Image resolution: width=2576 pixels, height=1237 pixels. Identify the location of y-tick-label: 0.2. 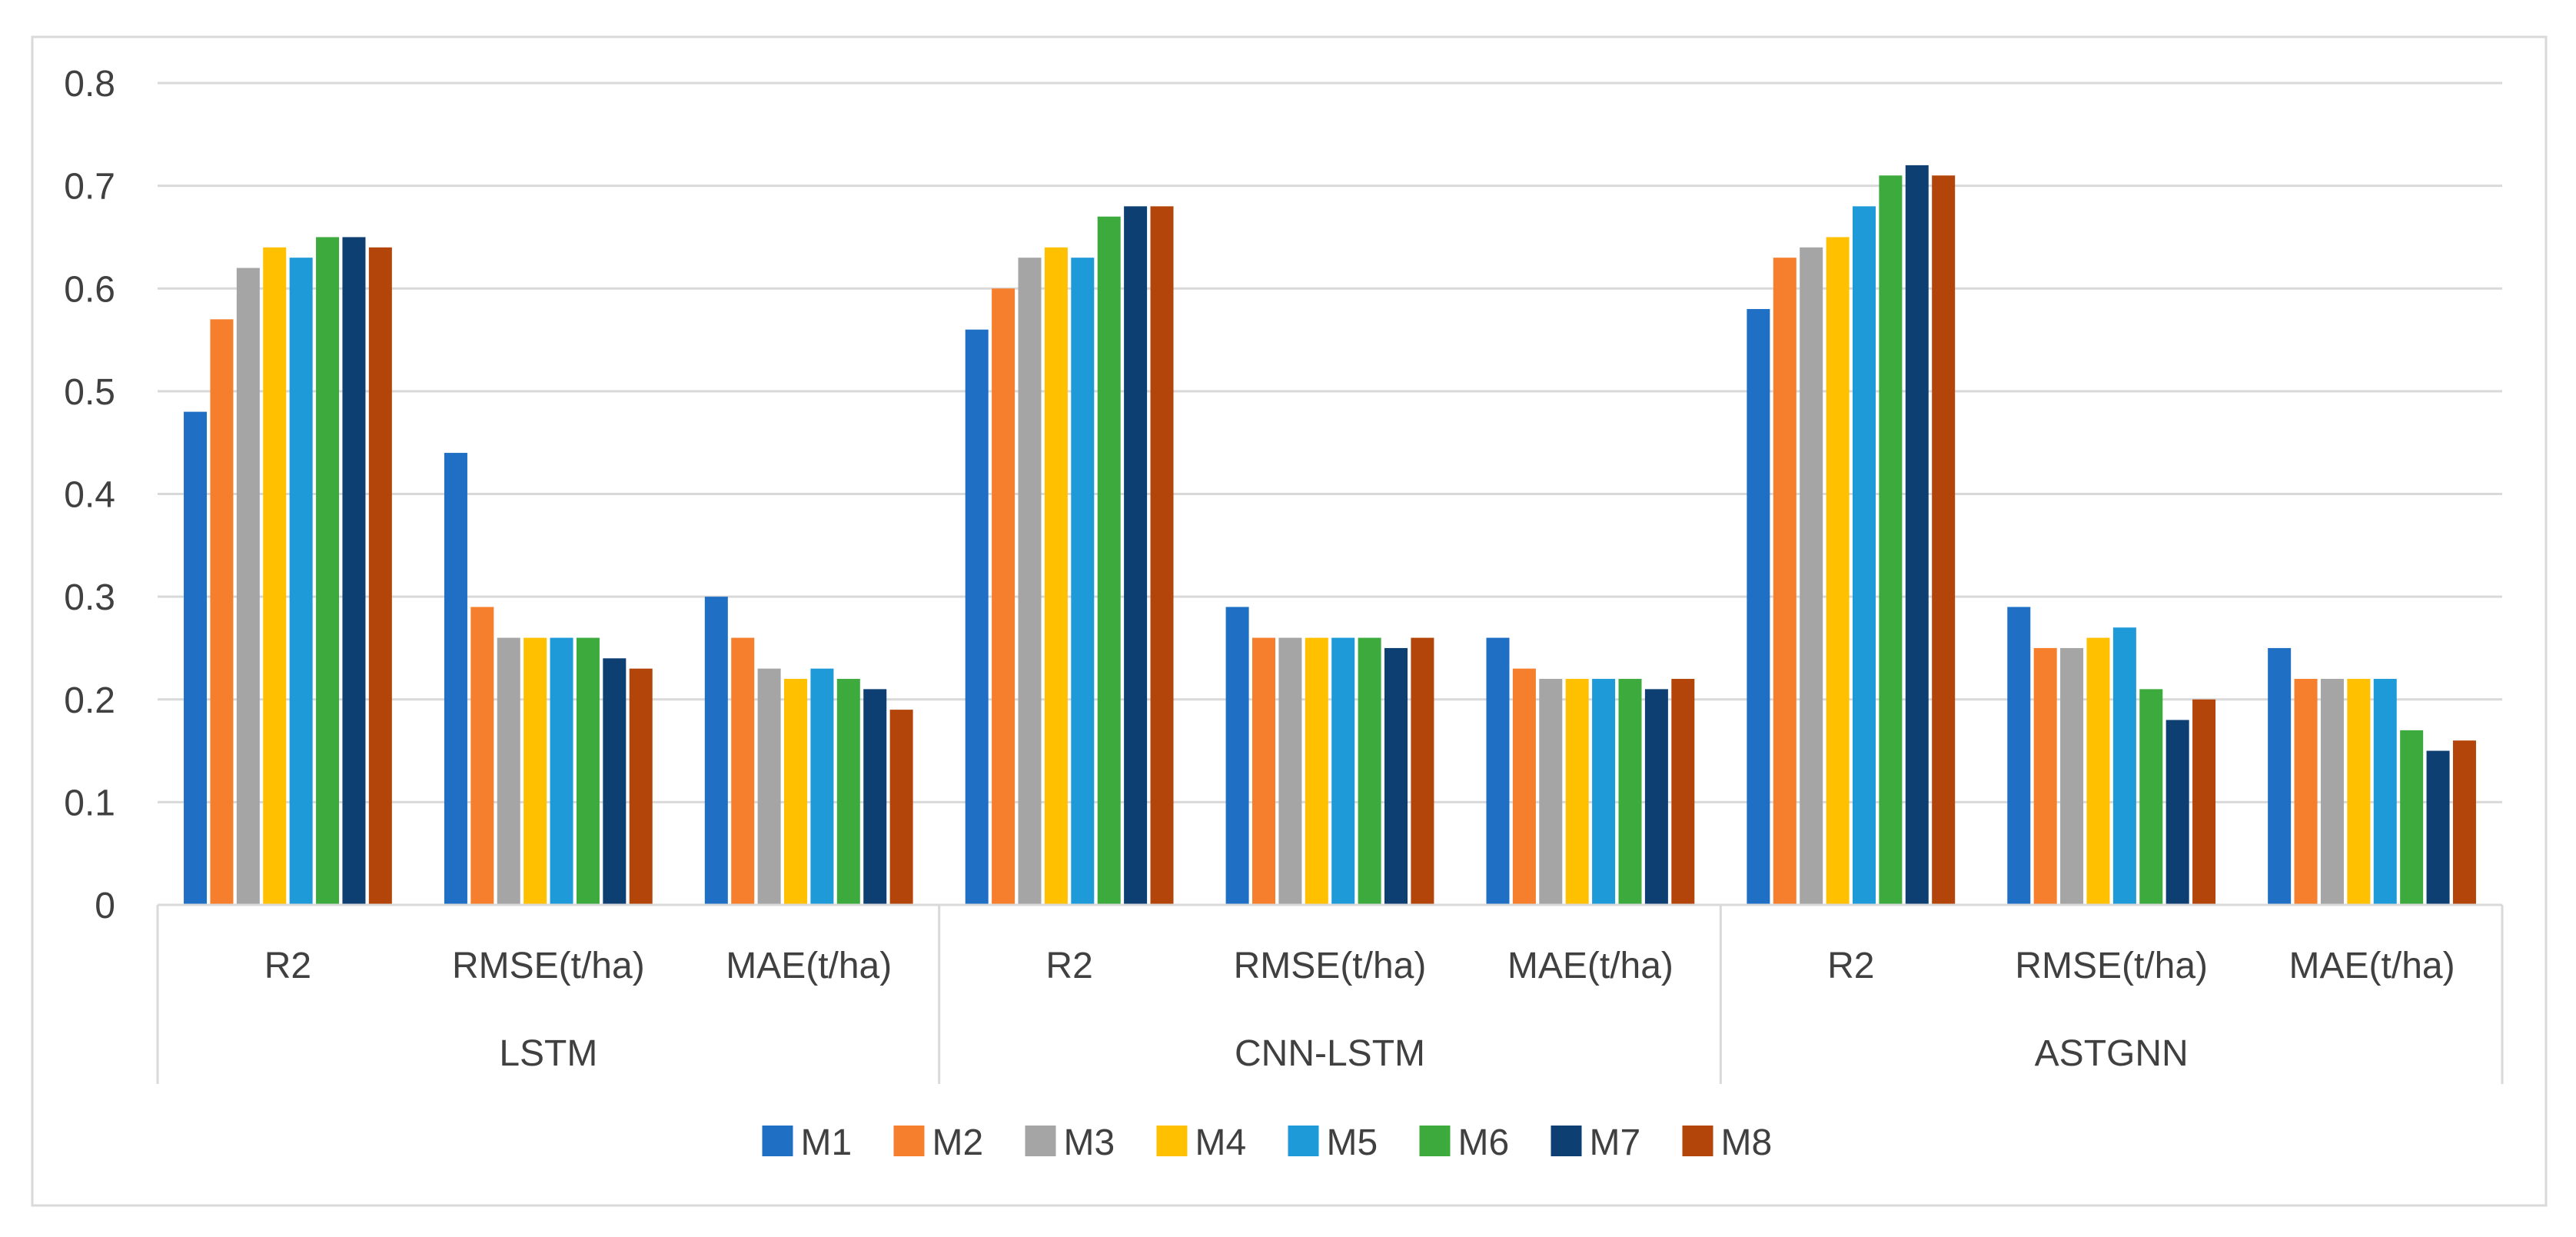
(89, 700).